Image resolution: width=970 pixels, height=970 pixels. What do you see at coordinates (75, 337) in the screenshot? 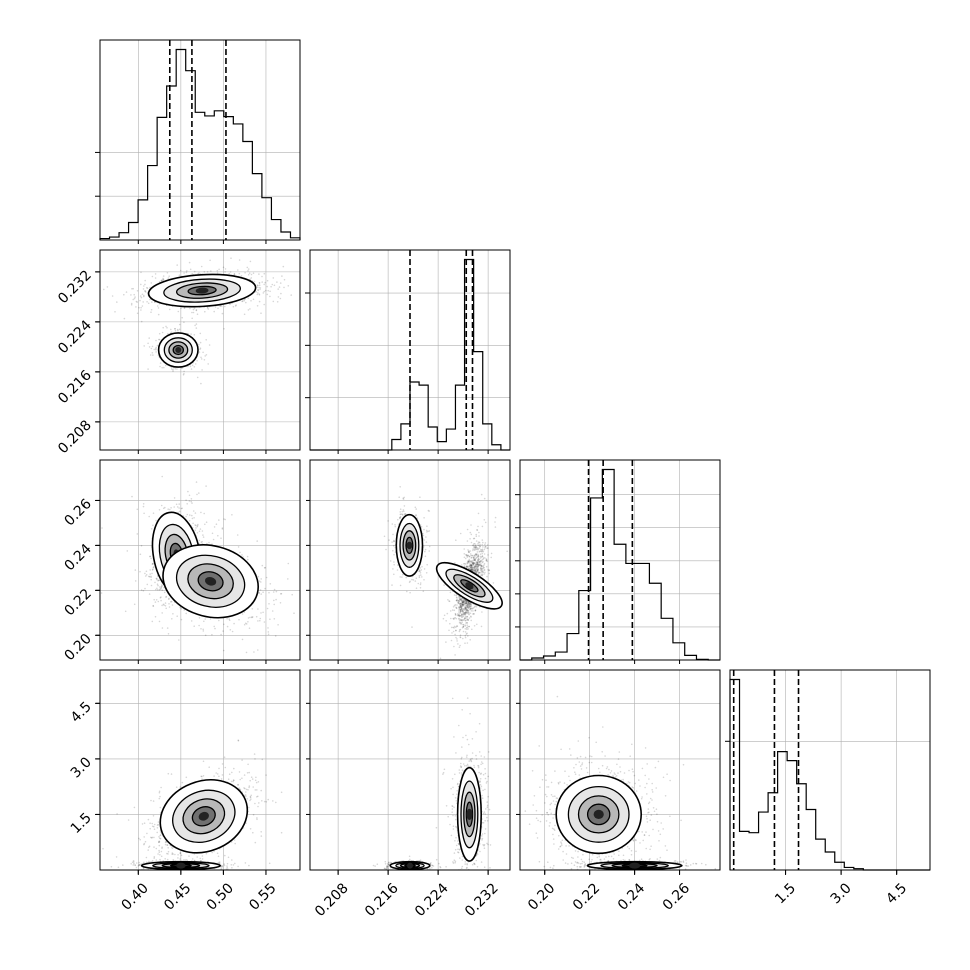
I see `y-tick-label: 0.224` at bounding box center [75, 337].